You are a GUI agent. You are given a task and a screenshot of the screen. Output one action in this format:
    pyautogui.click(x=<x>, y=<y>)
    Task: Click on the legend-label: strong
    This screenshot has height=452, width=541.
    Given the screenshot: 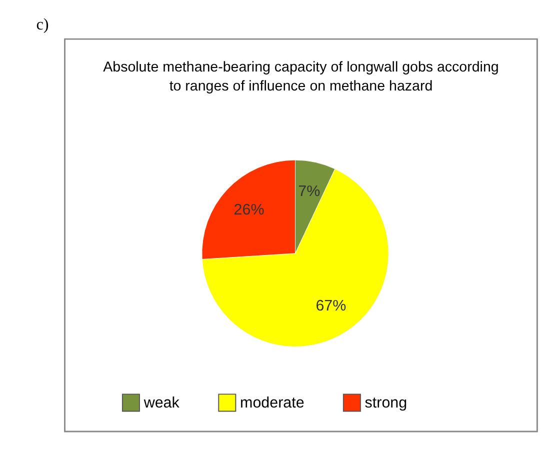 What is the action you would take?
    pyautogui.click(x=386, y=403)
    